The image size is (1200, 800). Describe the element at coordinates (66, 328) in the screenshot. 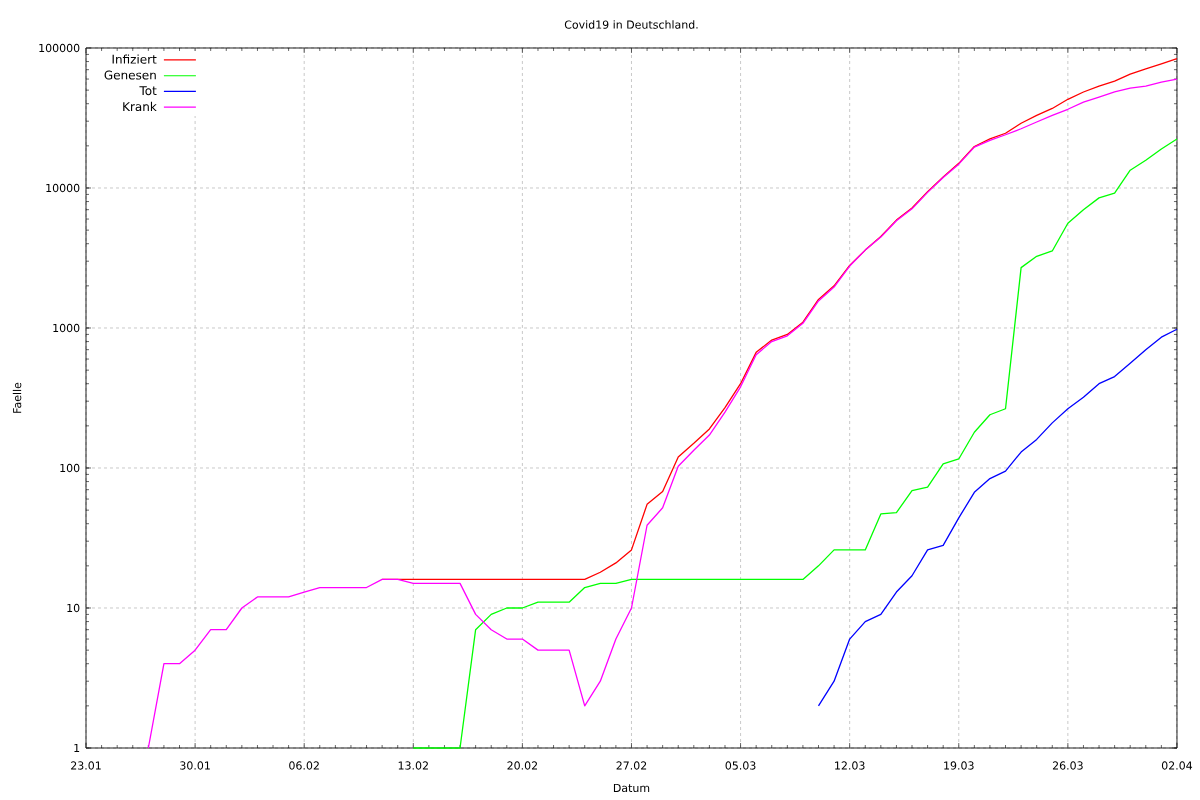

I see `y-tick-label: 1000` at that location.